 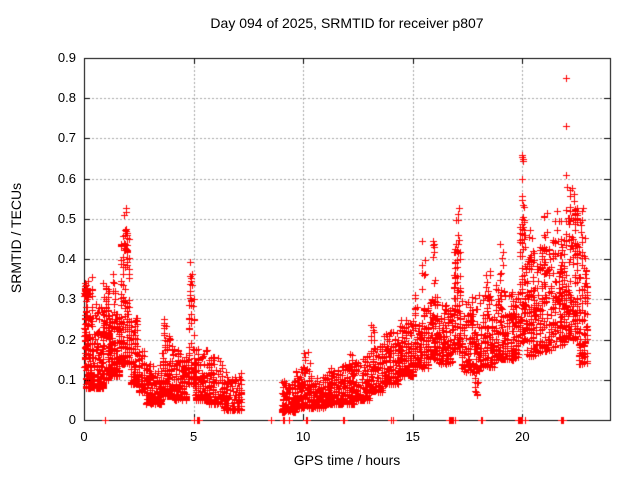 What do you see at coordinates (66, 98) in the screenshot?
I see `y-tick-label: 0.8` at bounding box center [66, 98].